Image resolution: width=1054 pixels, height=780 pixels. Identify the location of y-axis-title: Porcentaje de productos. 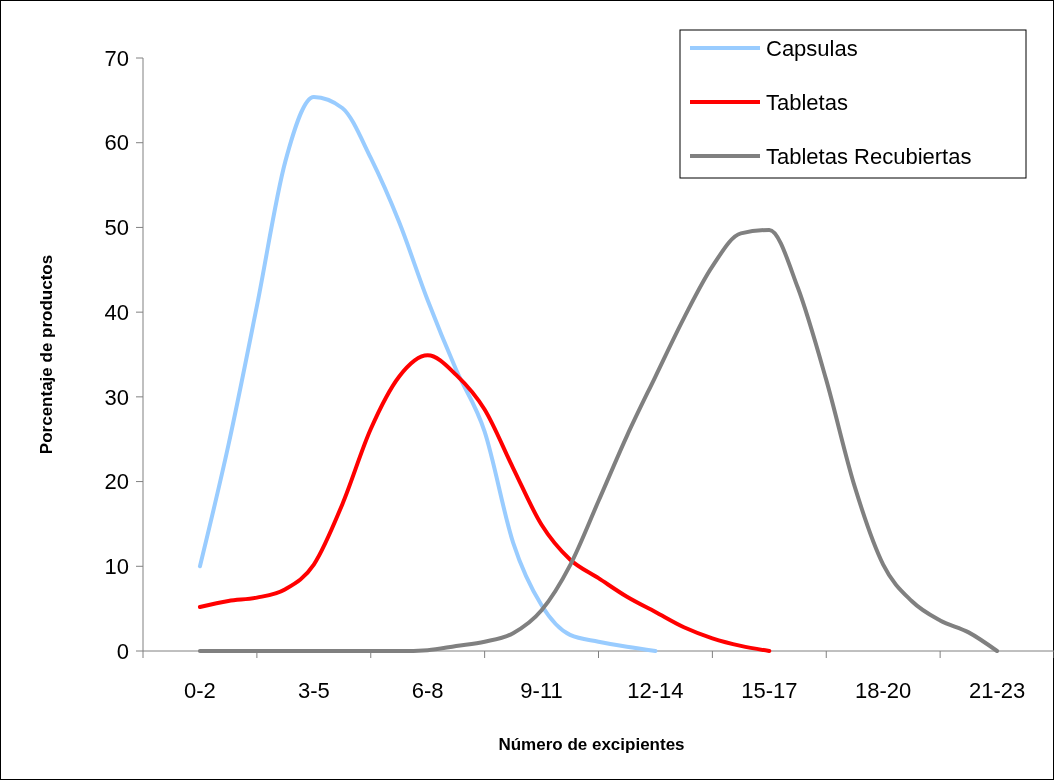
(46, 354).